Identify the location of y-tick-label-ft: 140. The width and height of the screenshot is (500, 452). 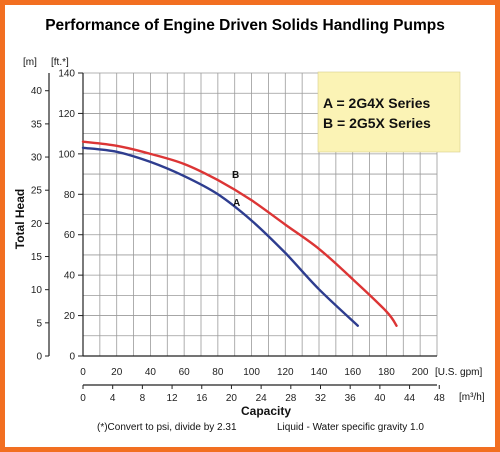
(66, 74).